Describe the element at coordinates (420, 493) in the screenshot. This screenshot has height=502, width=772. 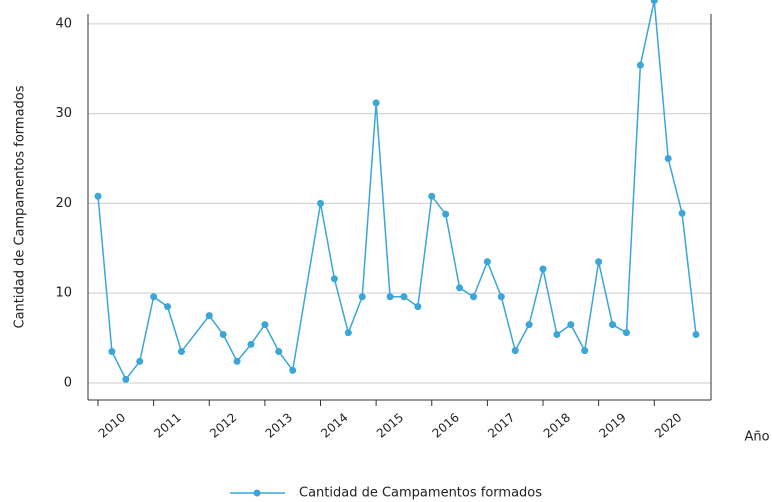
I see `legend-label: Cantidad de Campamentos formados` at that location.